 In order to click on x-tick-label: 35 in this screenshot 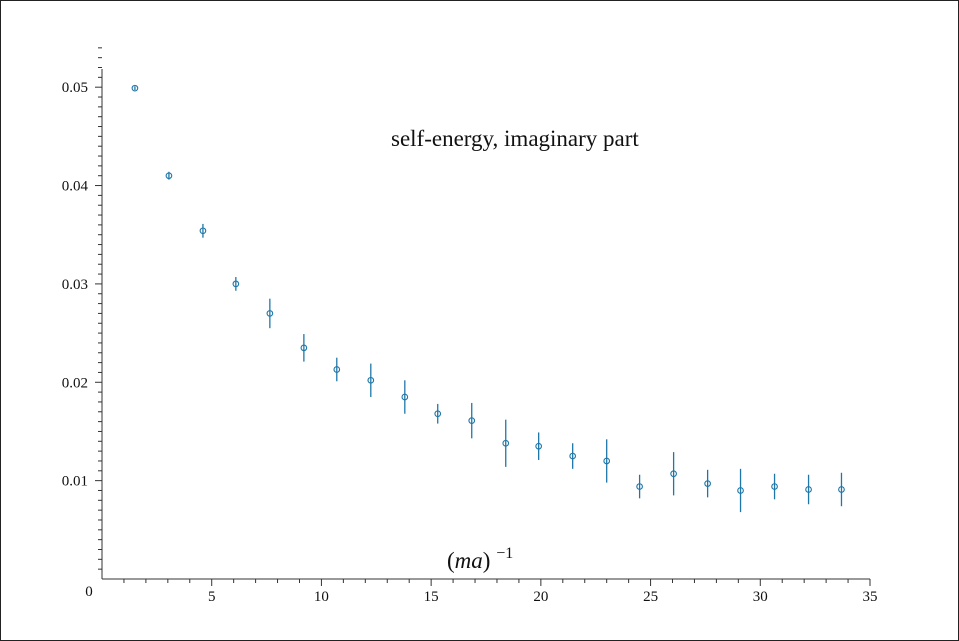, I will do `click(870, 597)`.